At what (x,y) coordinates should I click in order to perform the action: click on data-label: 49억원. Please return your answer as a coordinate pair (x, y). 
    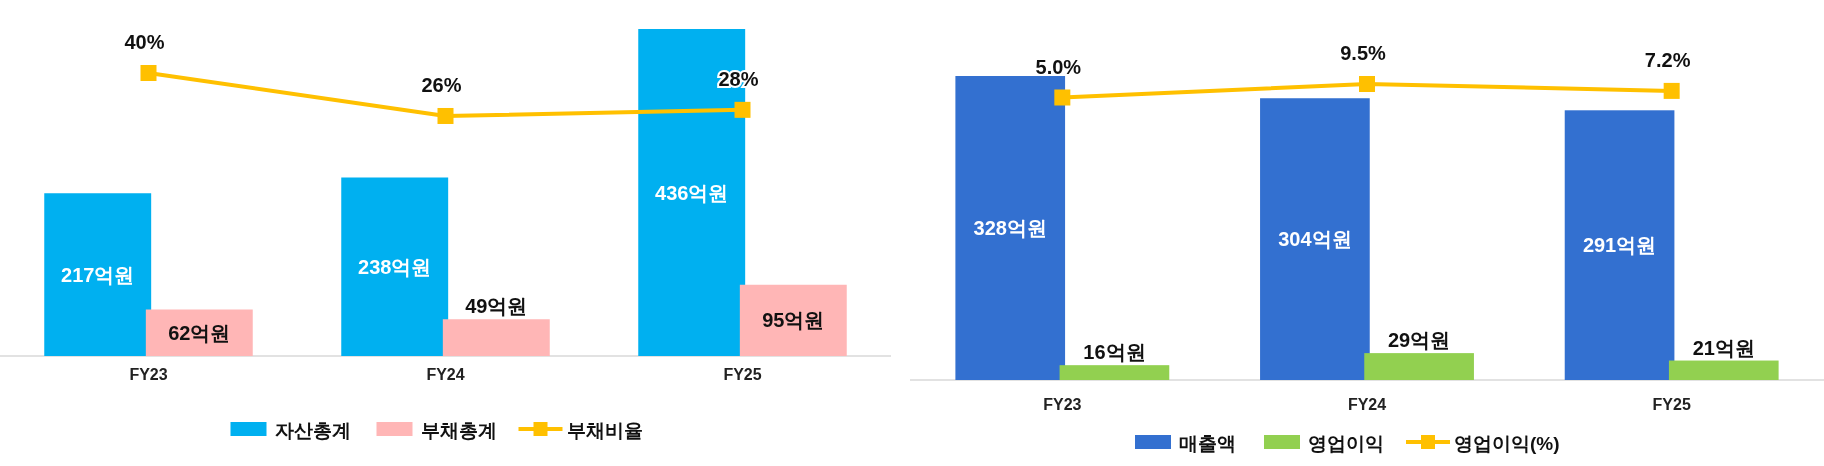
    Looking at the image, I should click on (496, 306).